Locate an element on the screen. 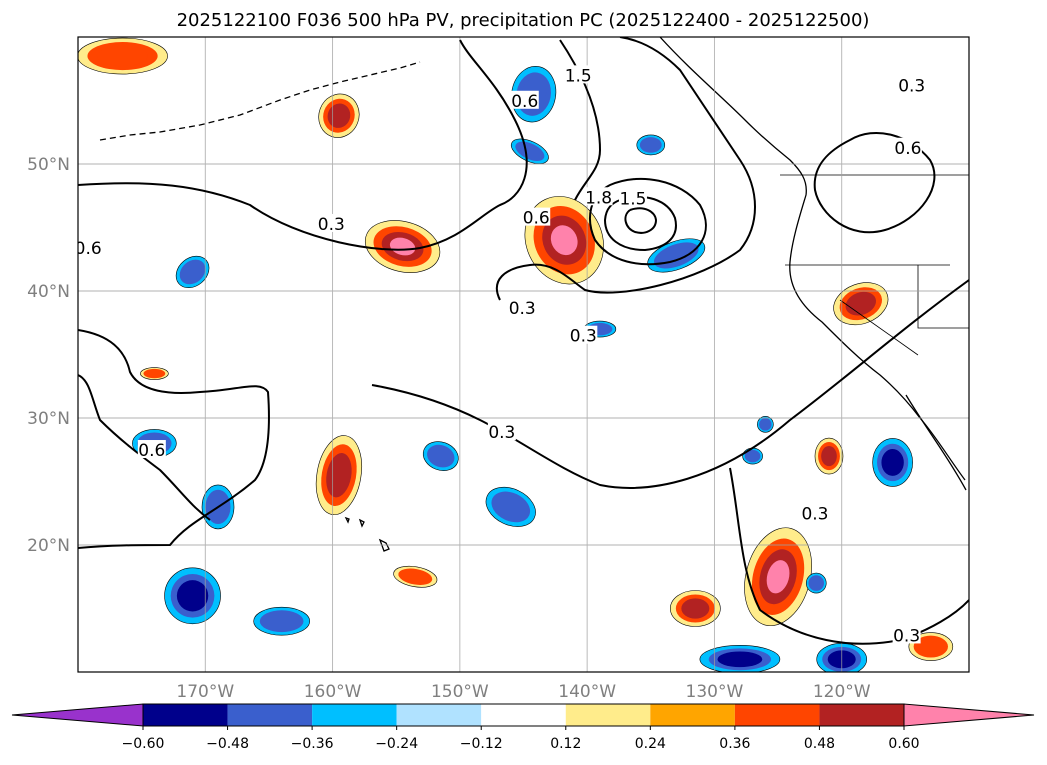 The image size is (1047, 765). colorbar-tick-label: −0.24 is located at coordinates (396, 744).